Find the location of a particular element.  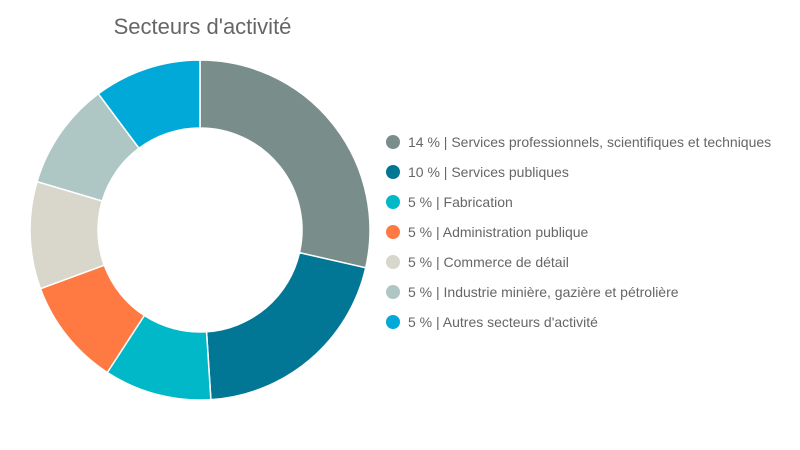

legend-label: 5 % | Commerce de détail is located at coordinates (488, 262).